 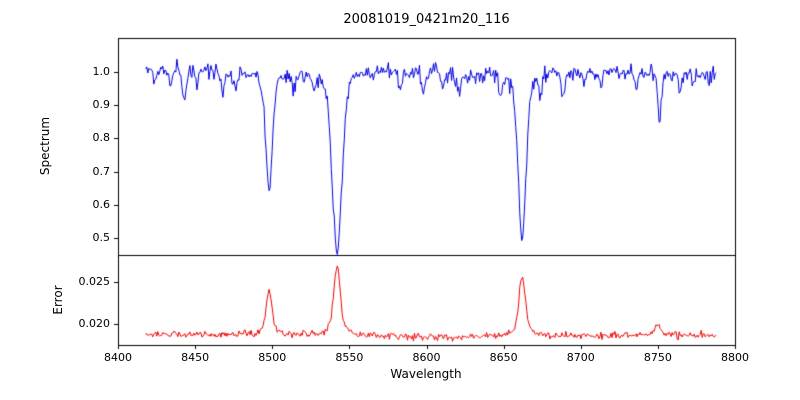 I want to click on x-tick-label: 8550, so click(x=349, y=357).